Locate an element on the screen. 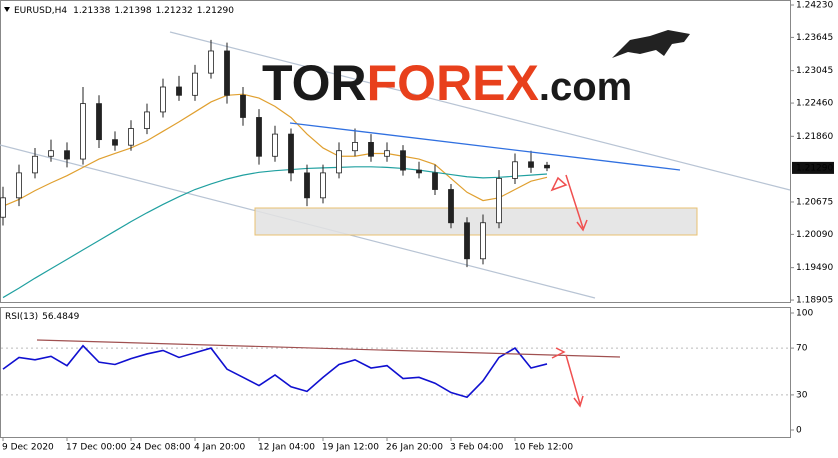 The width and height of the screenshot is (838, 458). logo-part: FOREX is located at coordinates (453, 83).